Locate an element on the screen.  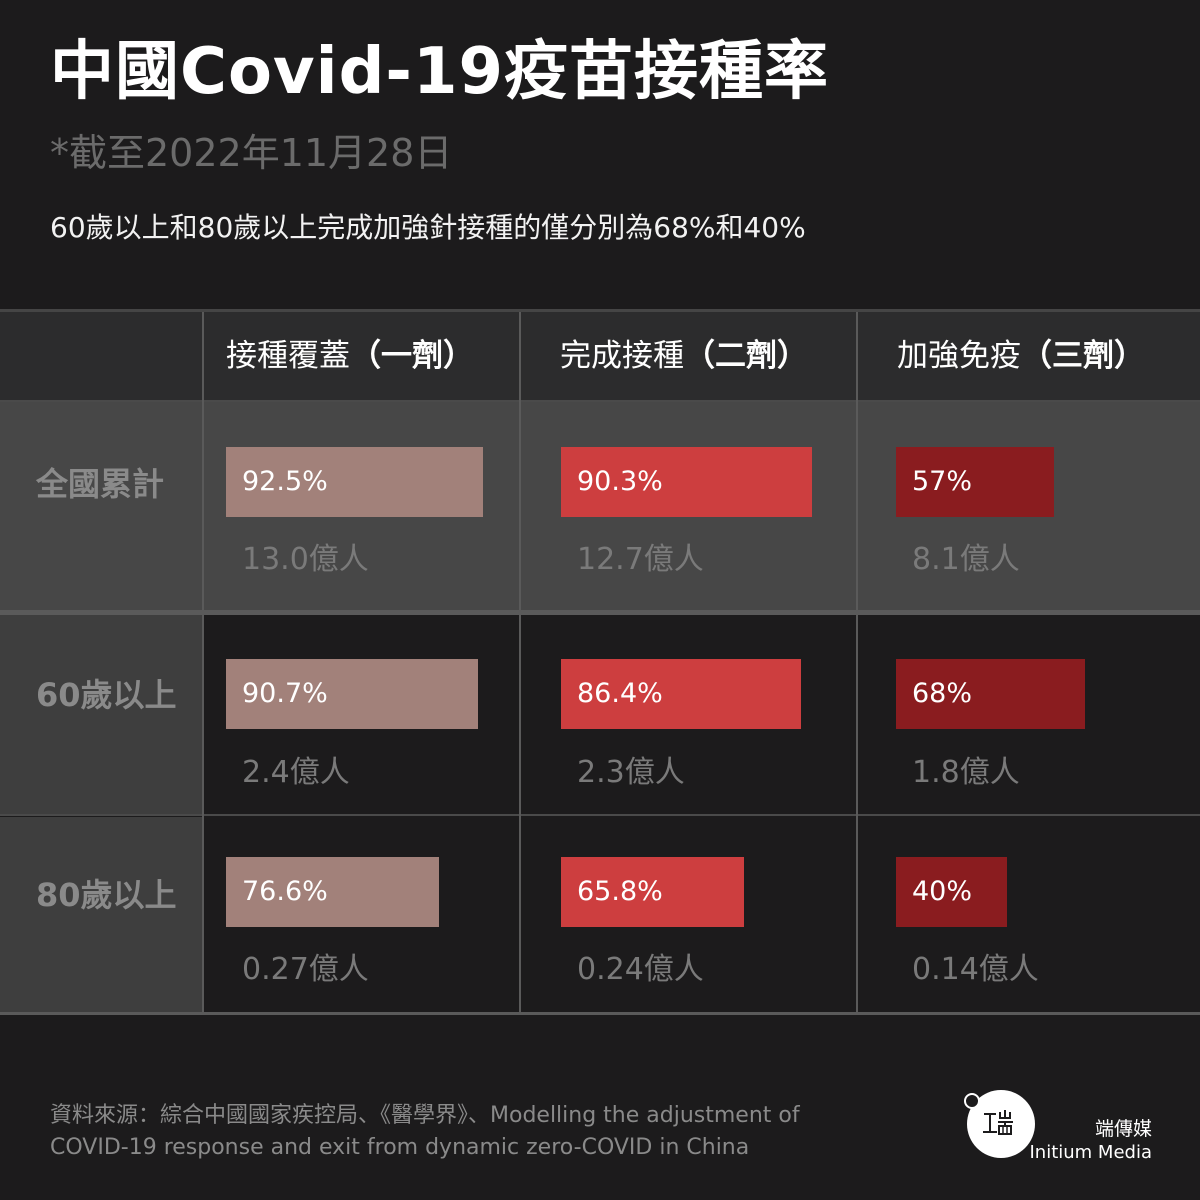
row-label-national: 全國累計 is located at coordinates (100, 484).